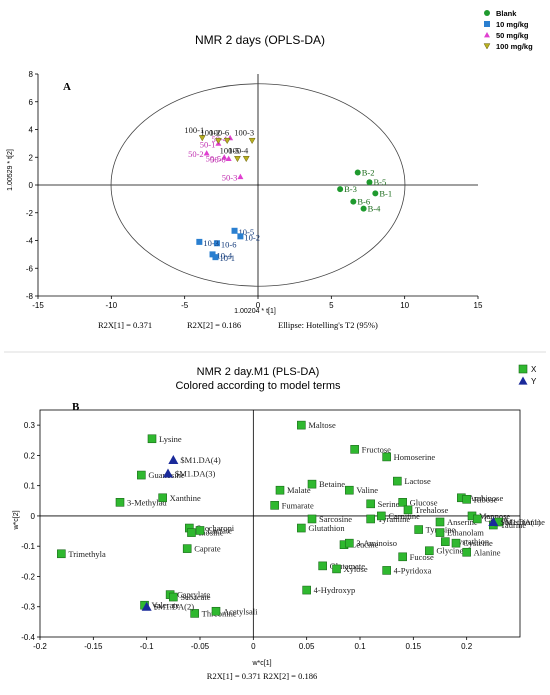 The height and width of the screenshot is (695, 550). I want to click on chart-b-y-variable-label: $M1.DA(2), so click(174, 607).